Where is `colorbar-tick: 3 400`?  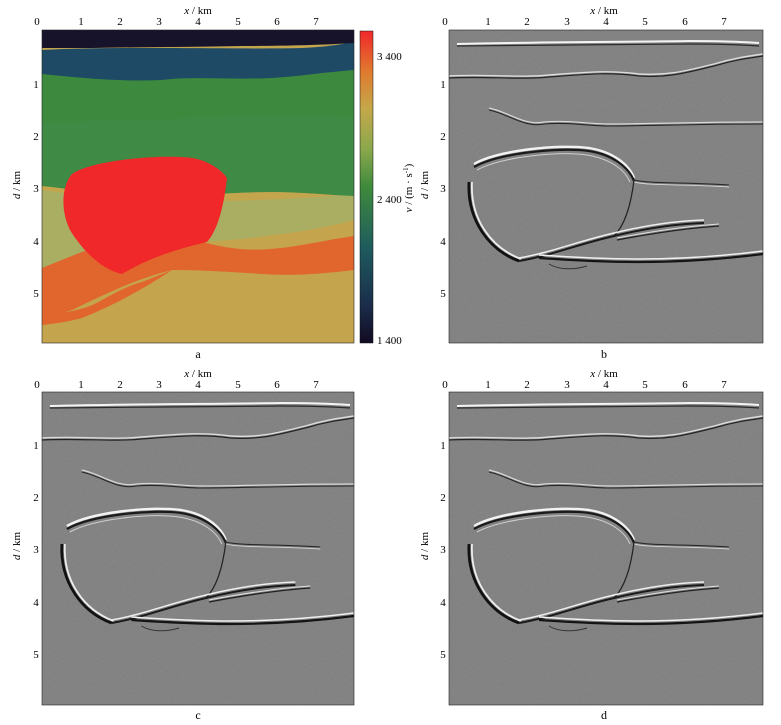 colorbar-tick: 3 400 is located at coordinates (389, 57).